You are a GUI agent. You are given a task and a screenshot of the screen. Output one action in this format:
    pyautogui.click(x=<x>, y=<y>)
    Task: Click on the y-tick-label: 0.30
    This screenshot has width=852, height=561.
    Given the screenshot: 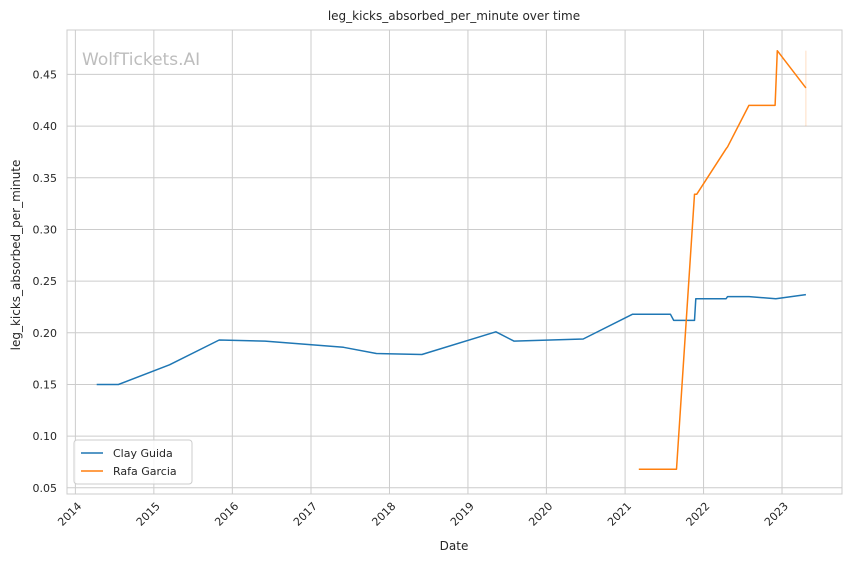 What is the action you would take?
    pyautogui.click(x=45, y=229)
    